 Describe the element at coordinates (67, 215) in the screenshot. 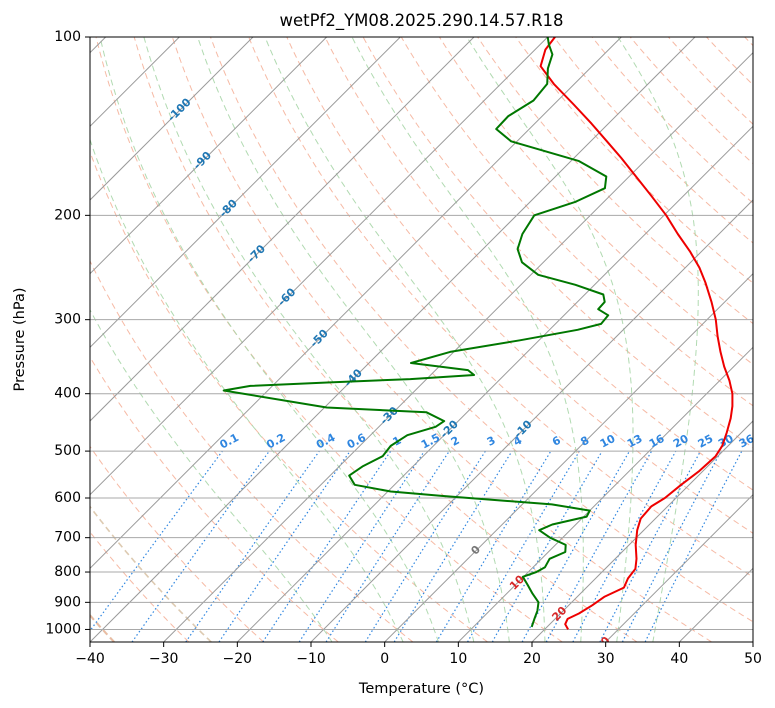

I see `y-tick-label: 200` at that location.